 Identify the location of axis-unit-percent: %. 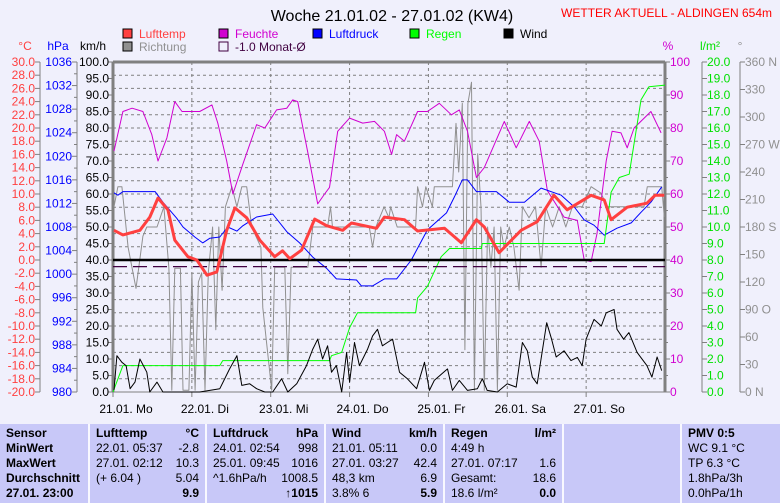
(668, 46).